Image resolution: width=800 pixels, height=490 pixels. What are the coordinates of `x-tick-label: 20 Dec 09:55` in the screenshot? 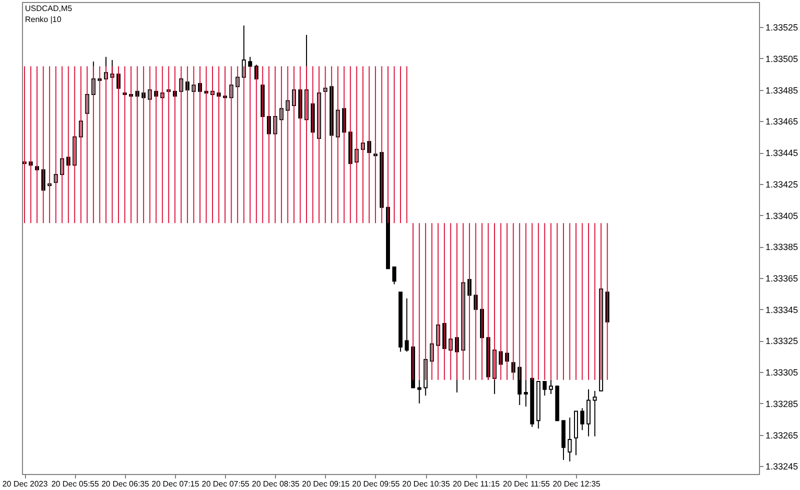 It's located at (376, 484).